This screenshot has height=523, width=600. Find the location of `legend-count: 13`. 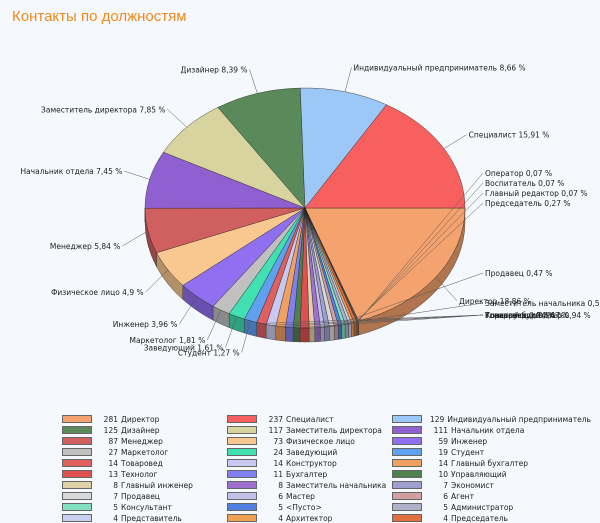

legend-count: 13 is located at coordinates (109, 474).